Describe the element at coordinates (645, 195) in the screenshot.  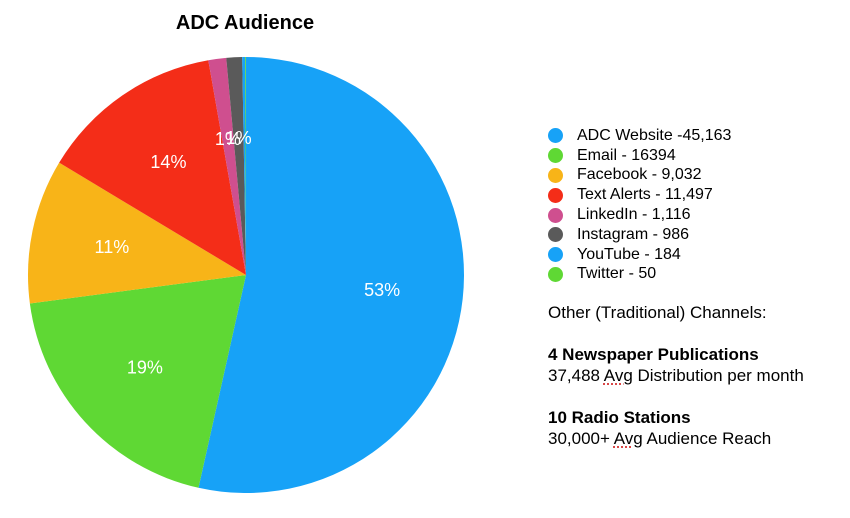
I see `legend-label: Text Alerts - 11,497` at that location.